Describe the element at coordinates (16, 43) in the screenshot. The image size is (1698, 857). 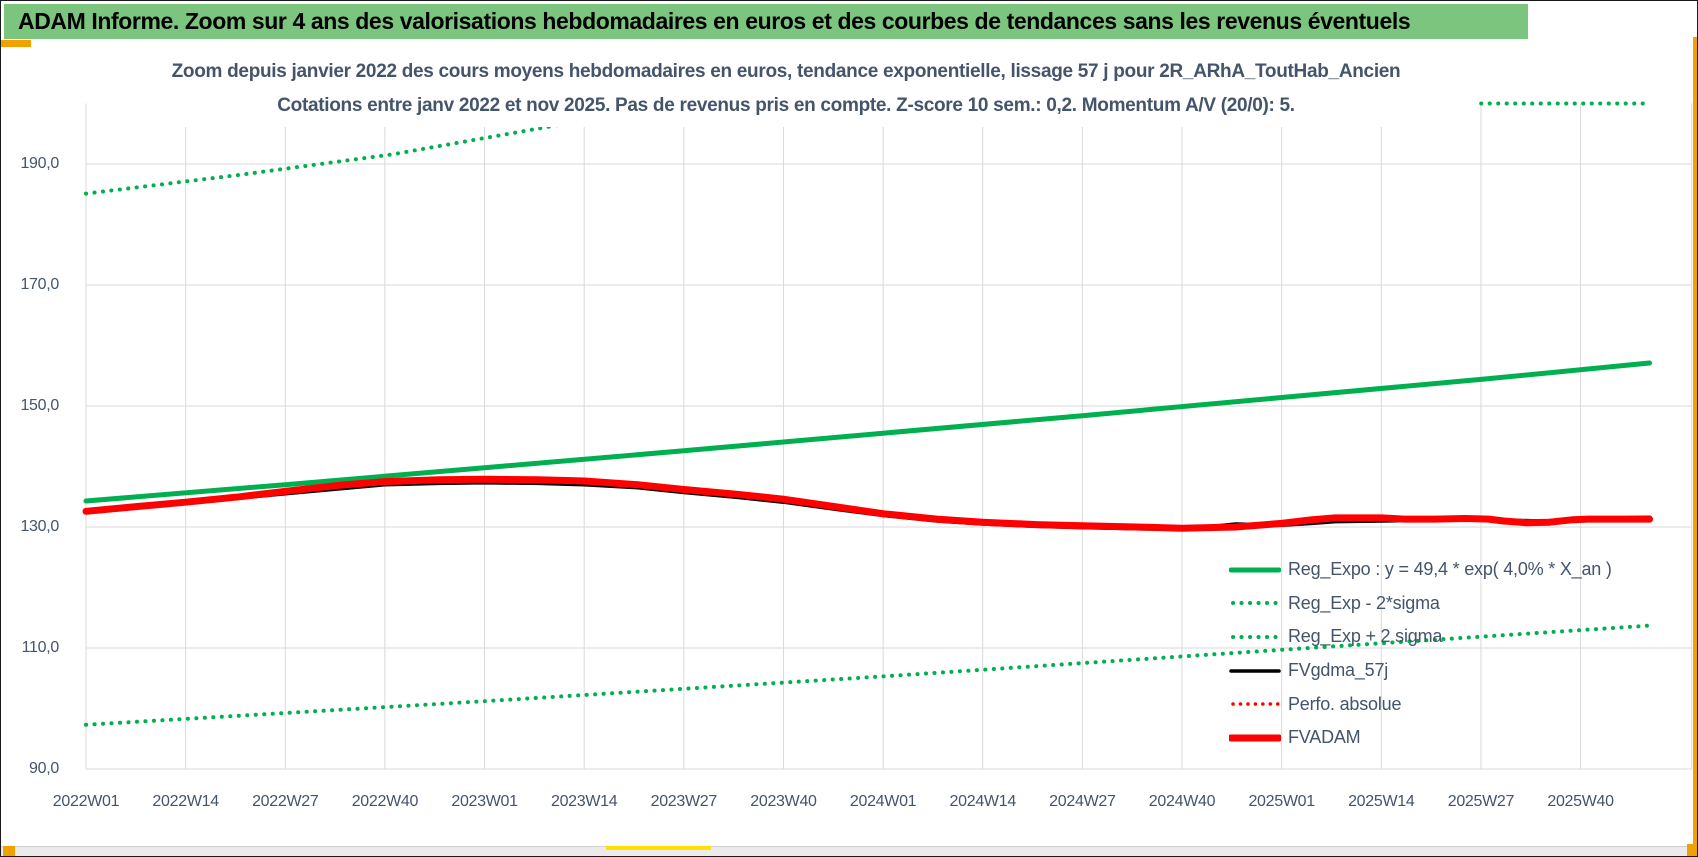
I see `left-selection-accent` at that location.